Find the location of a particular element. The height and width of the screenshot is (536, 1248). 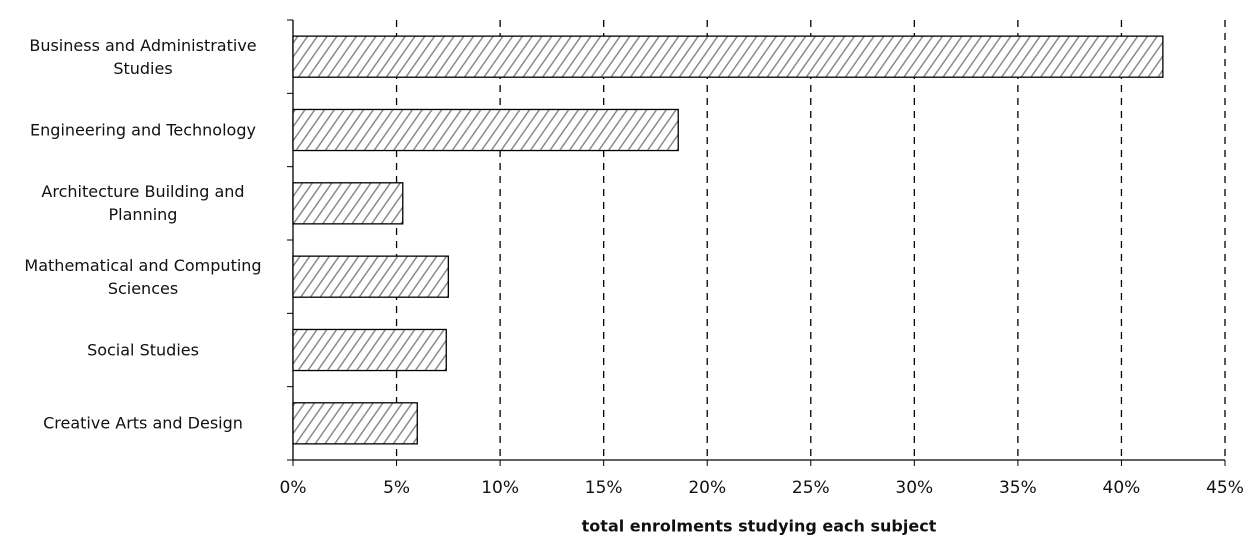

y-tick-label: Architecture Building and Planning is located at coordinates (143, 203).